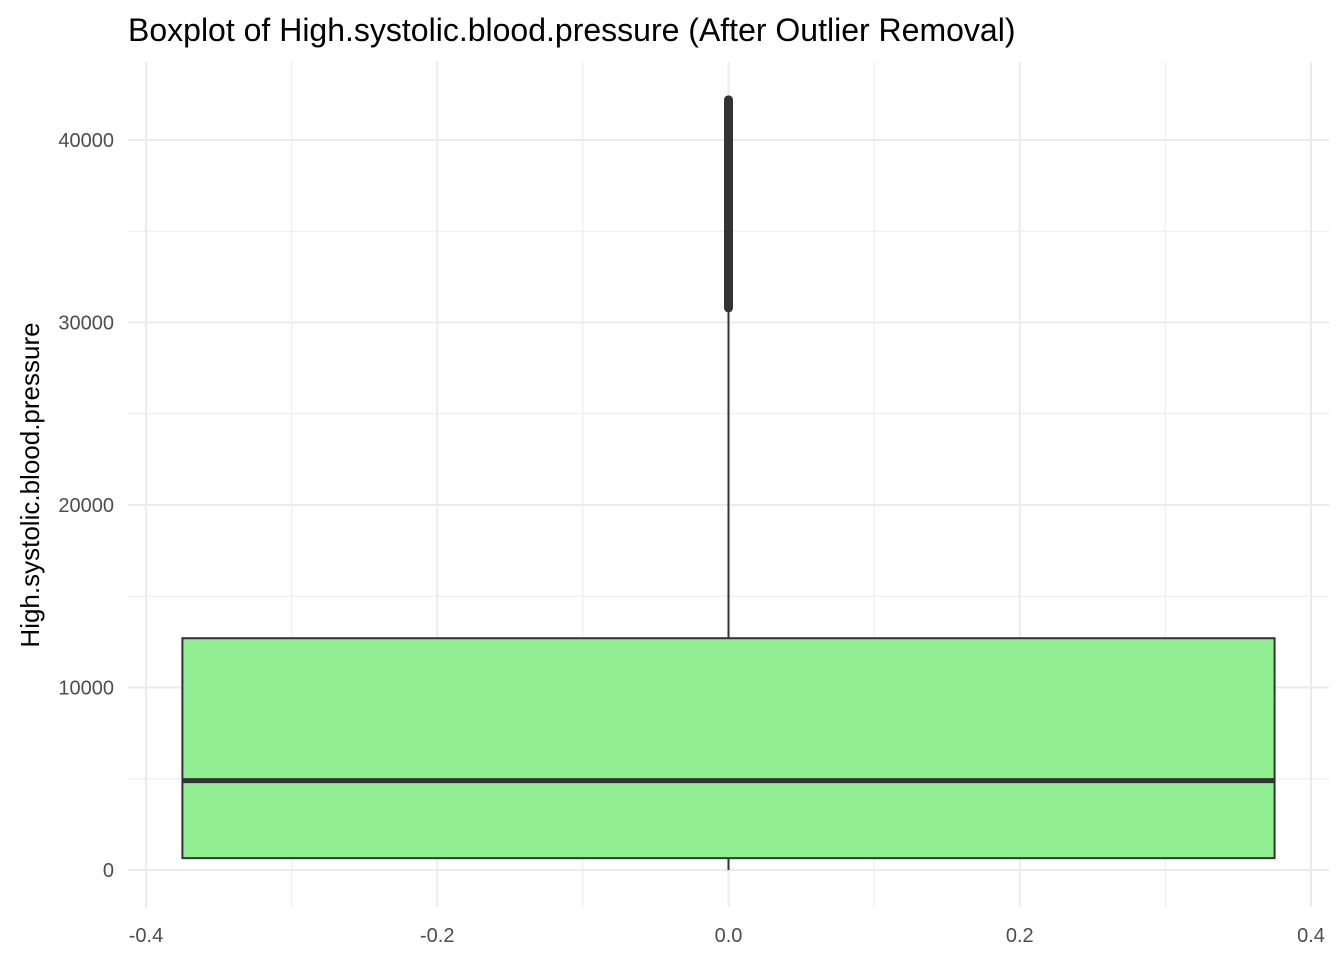 Image resolution: width=1344 pixels, height=960 pixels. Describe the element at coordinates (86, 506) in the screenshot. I see `y-tick-label: 20000` at that location.